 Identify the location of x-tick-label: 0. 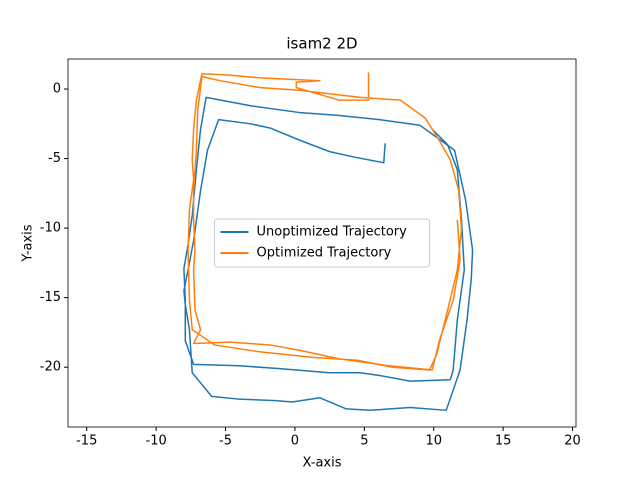
(295, 441).